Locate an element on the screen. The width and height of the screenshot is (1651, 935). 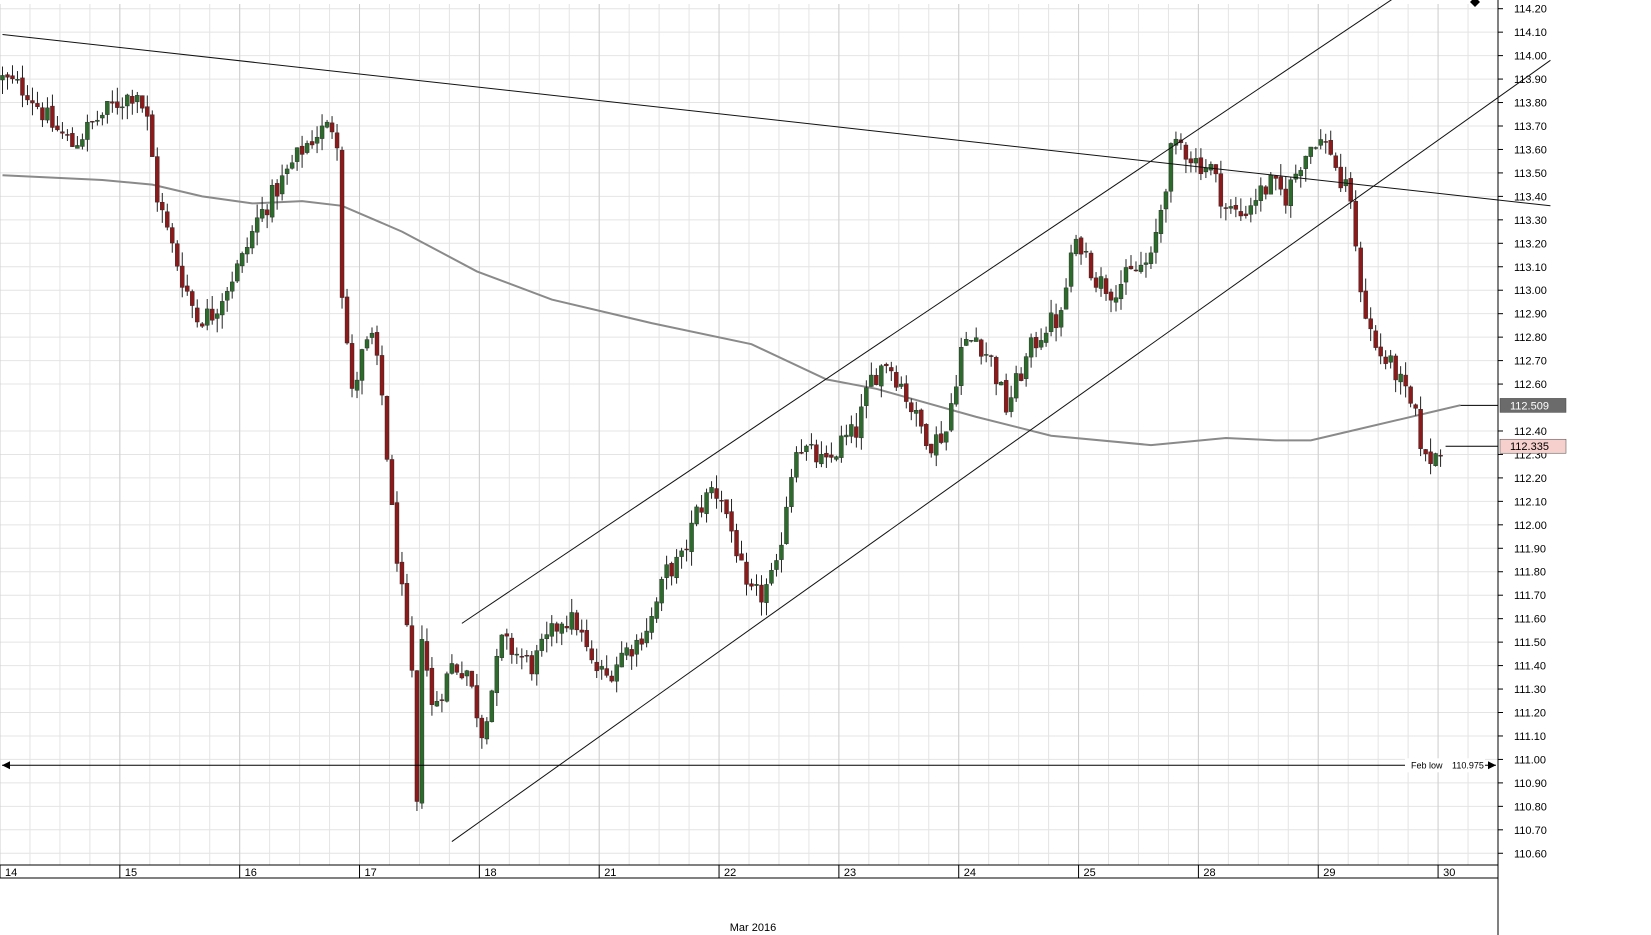
y-tick-label: 112.20 is located at coordinates (1530, 479).